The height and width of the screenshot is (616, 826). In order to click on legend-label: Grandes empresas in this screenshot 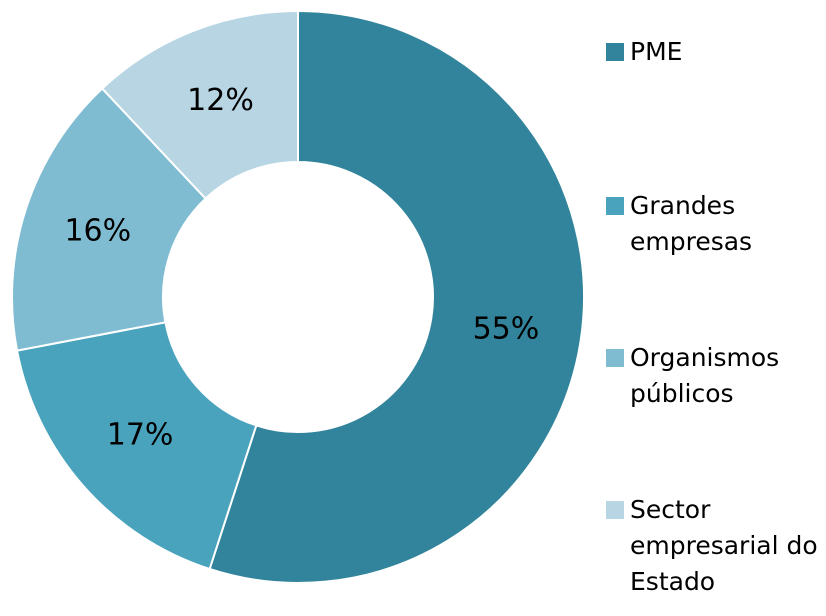, I will do `click(691, 223)`.